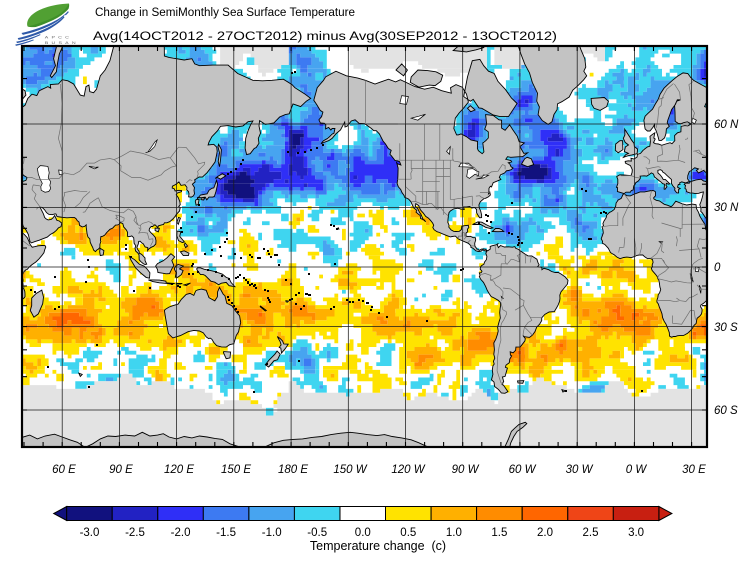 Image resolution: width=755 pixels, height=565 pixels. Describe the element at coordinates (363, 533) in the screenshot. I see `svg-text: 0.0` at that location.